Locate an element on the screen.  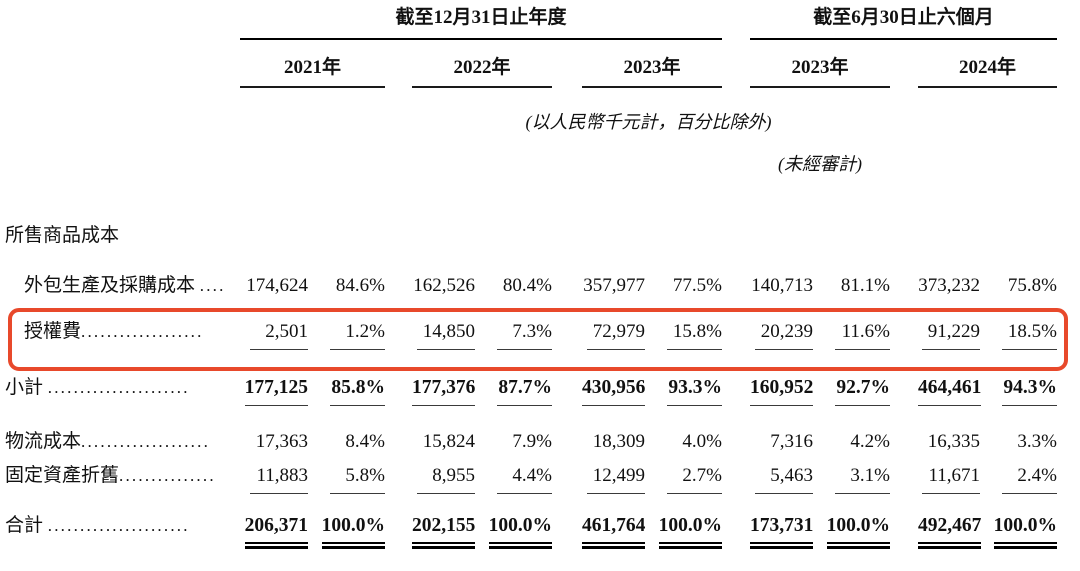
percent-cell: 80.4% is located at coordinates (527, 285).